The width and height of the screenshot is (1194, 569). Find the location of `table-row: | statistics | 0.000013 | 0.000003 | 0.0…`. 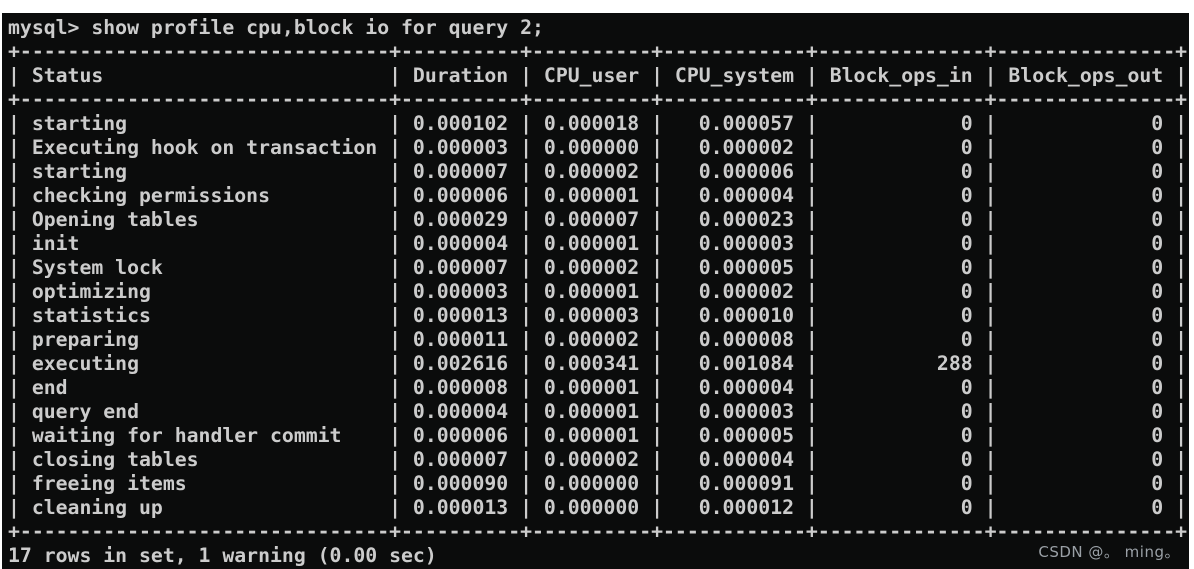

table-row: | statistics | 0.000013 | 0.000003 | 0.0… is located at coordinates (598, 315).